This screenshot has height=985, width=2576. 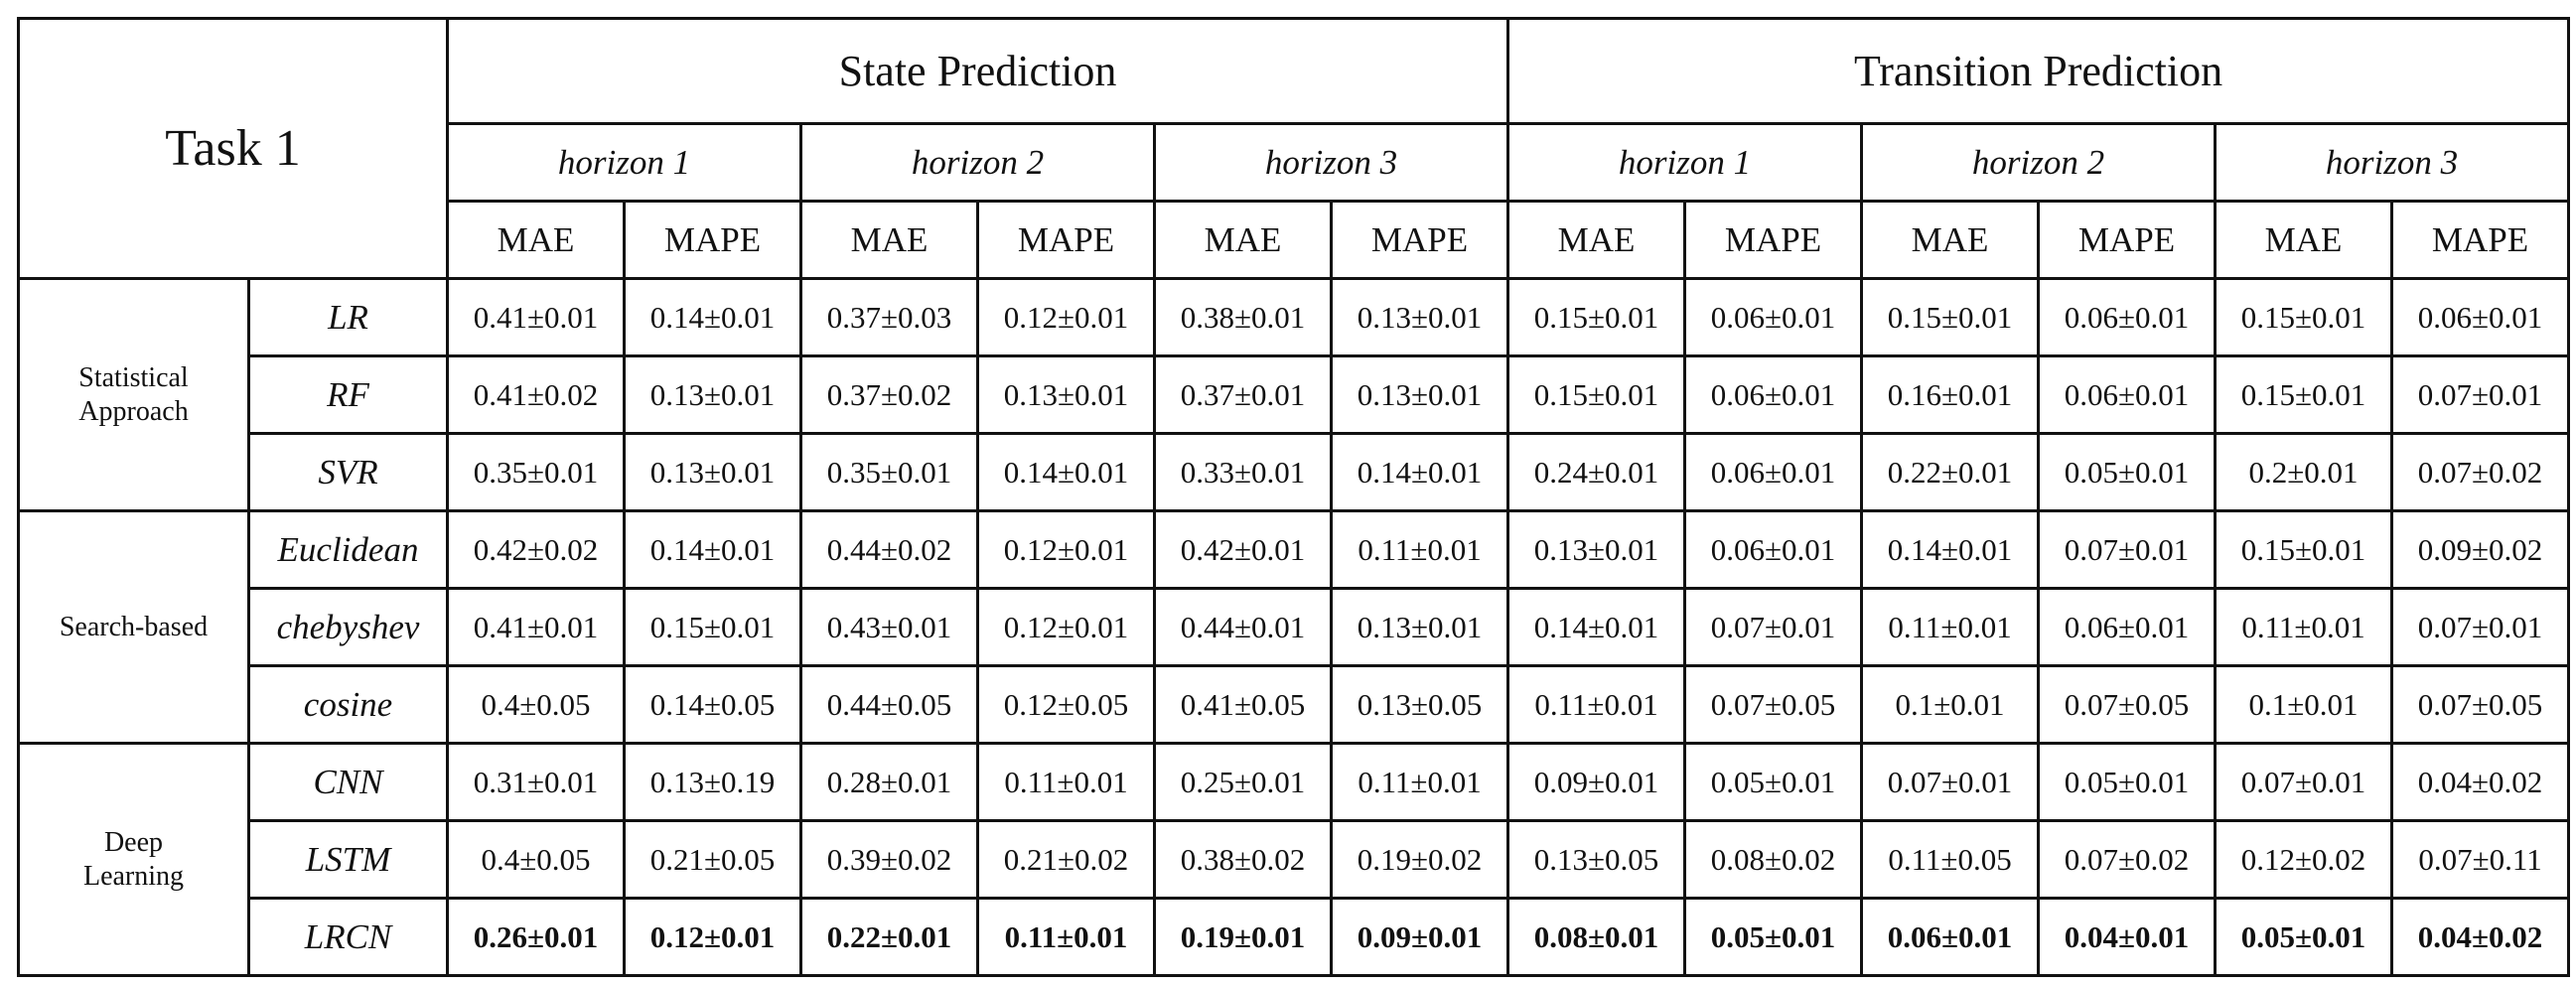 I want to click on group-transition-prediction: Transition Prediction, so click(x=2039, y=71).